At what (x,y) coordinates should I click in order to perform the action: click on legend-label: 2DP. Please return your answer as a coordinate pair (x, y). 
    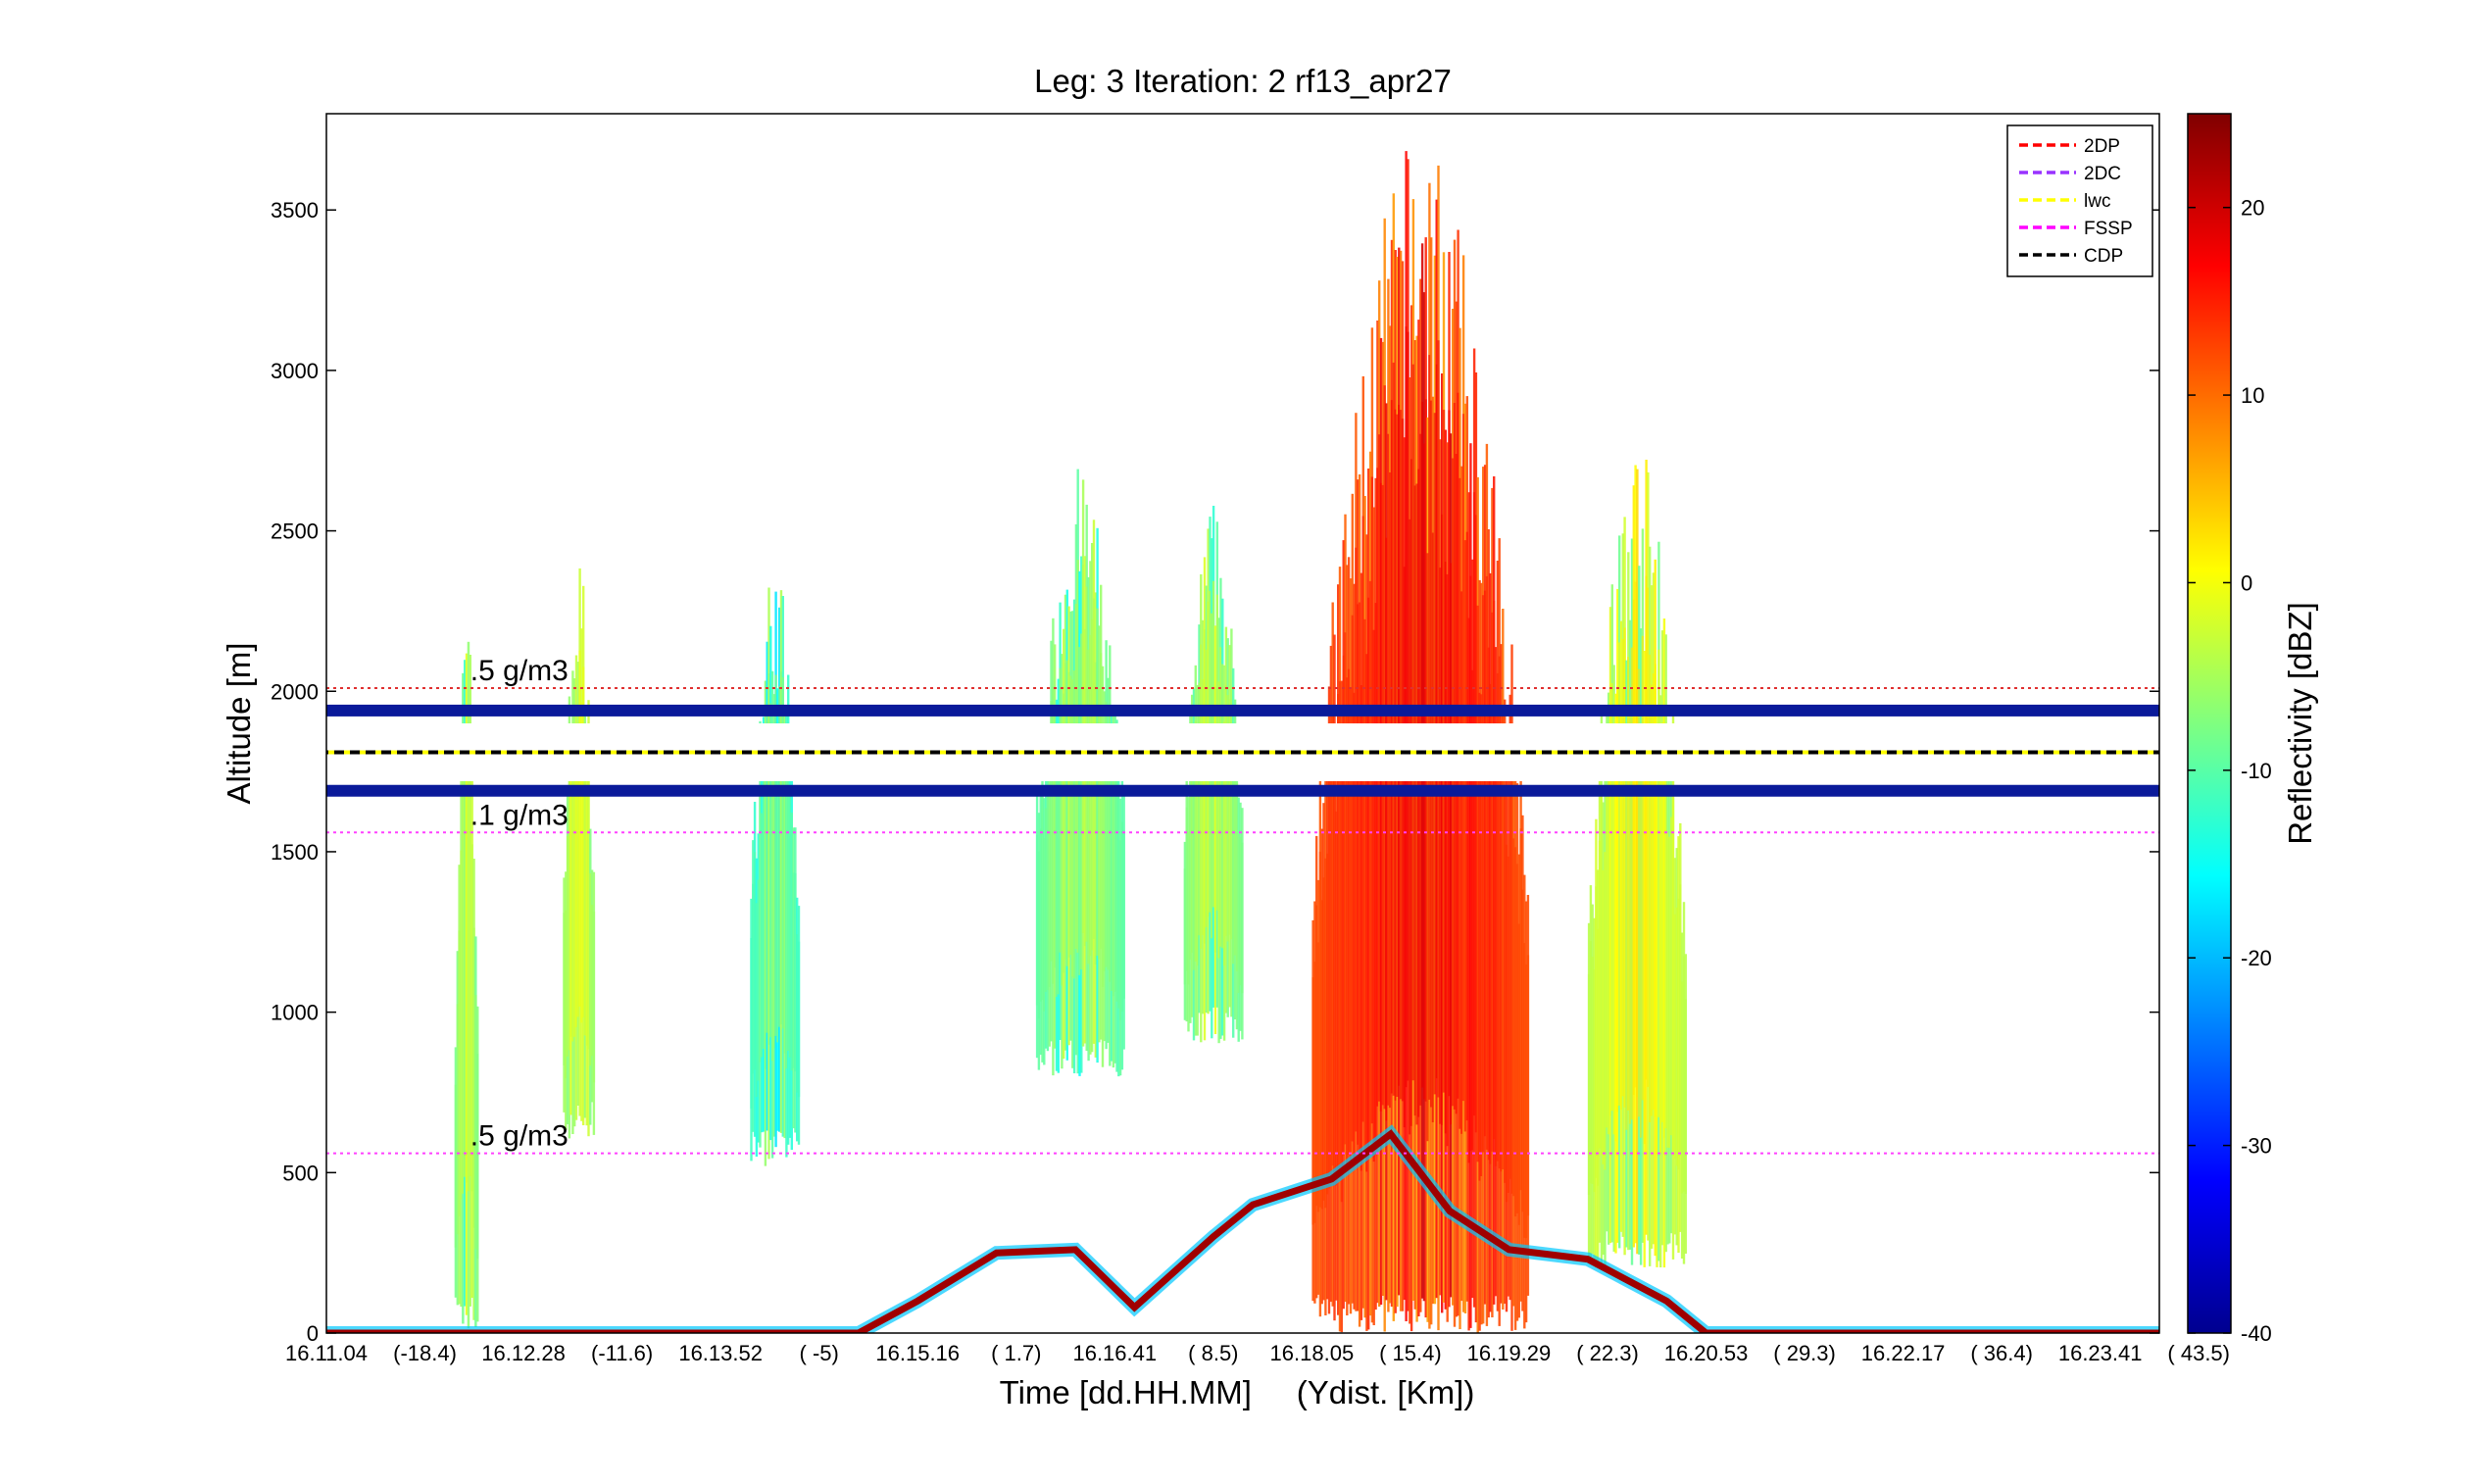
    Looking at the image, I should click on (2102, 146).